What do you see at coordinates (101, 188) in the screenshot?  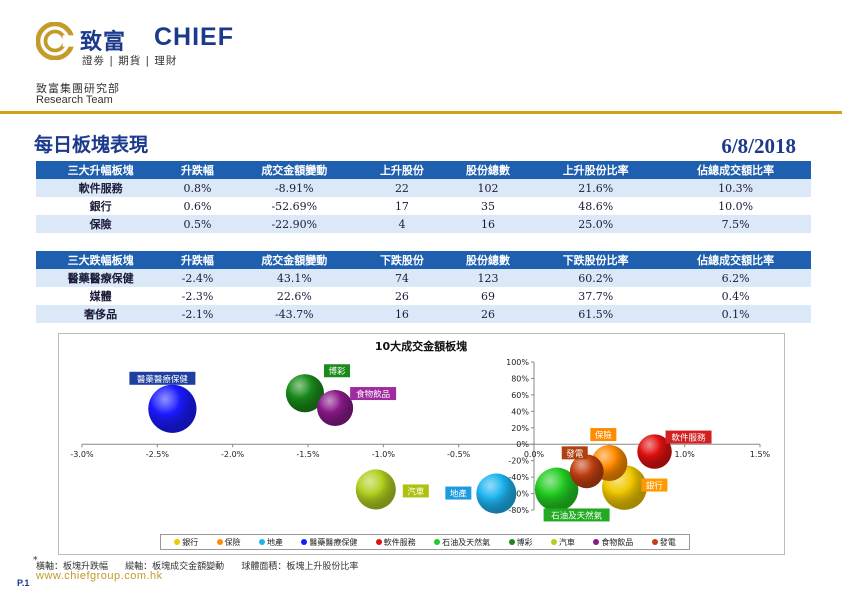 I see `table-cell: 軟件服務` at bounding box center [101, 188].